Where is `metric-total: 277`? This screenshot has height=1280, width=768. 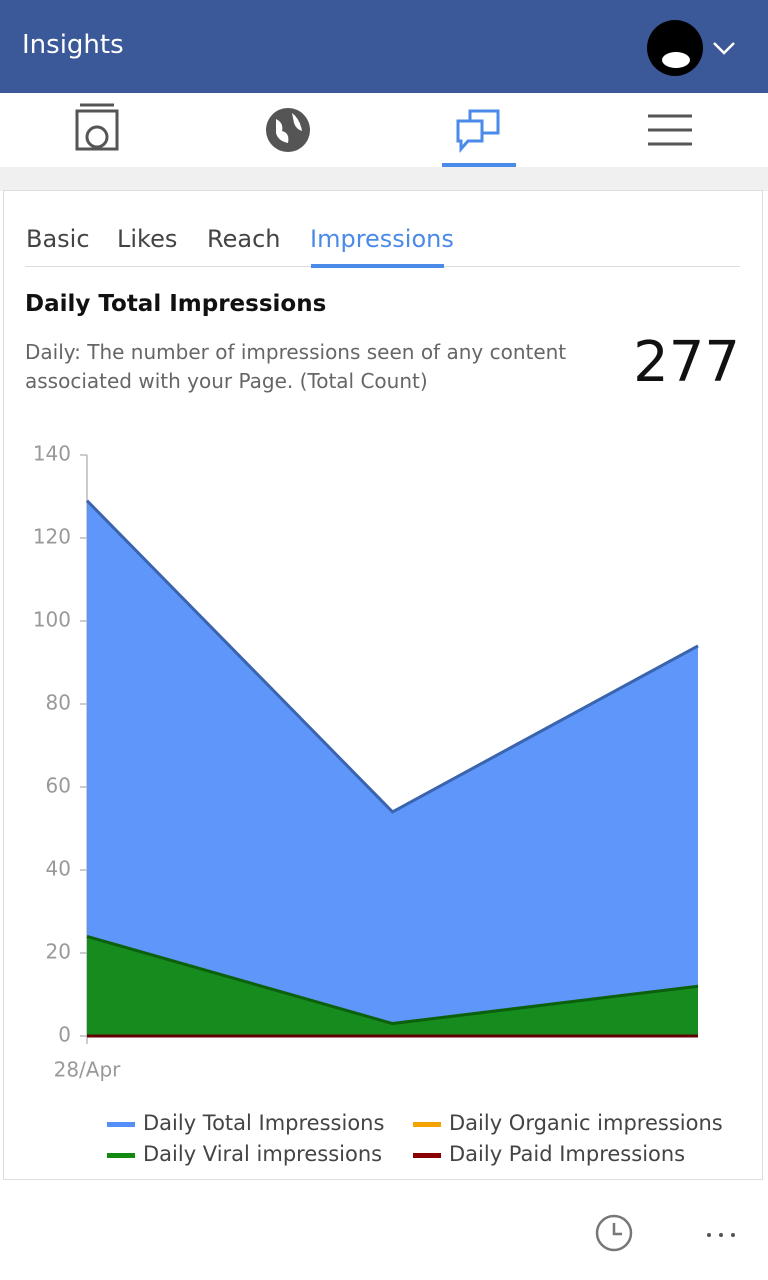
metric-total: 277 is located at coordinates (686, 362).